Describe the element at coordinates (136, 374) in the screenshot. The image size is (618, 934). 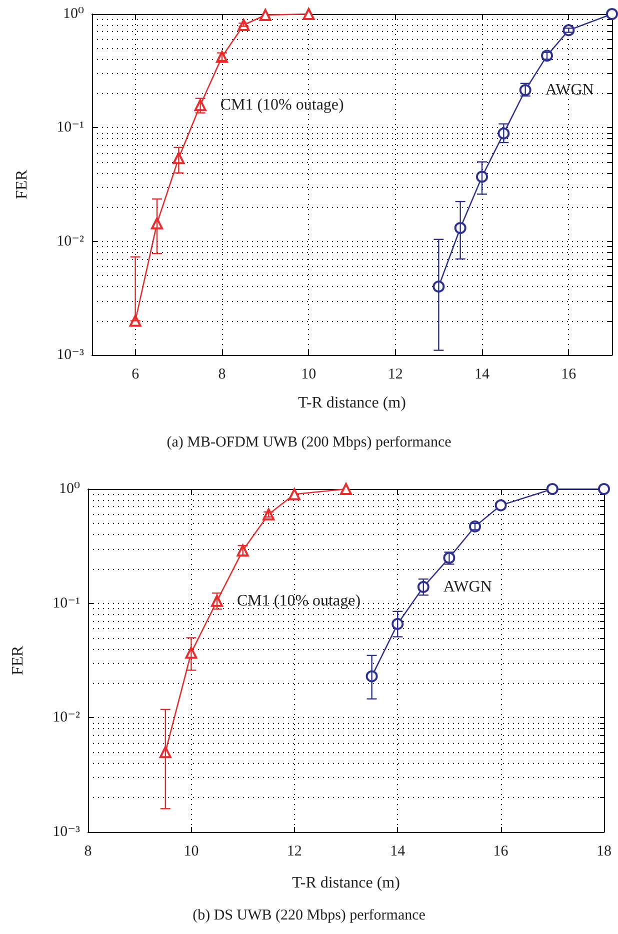
I see `x-tick-label: 6` at that location.